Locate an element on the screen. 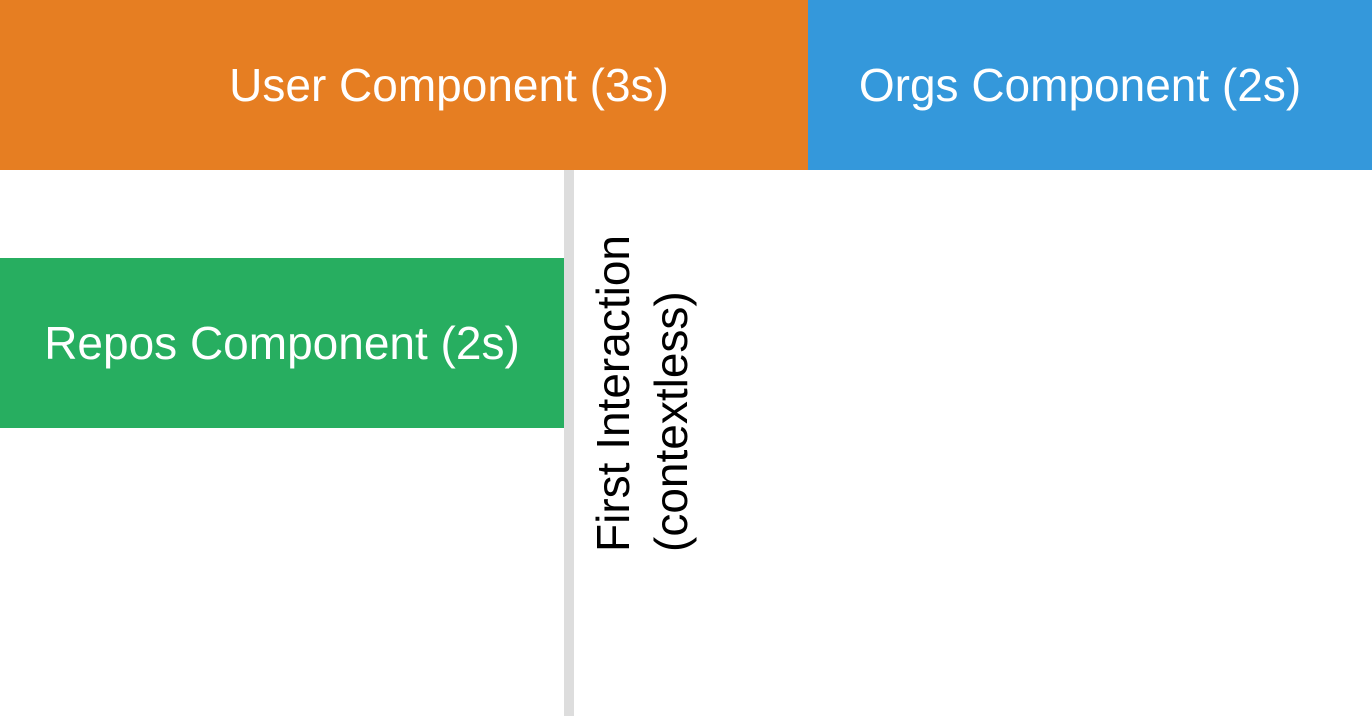 The height and width of the screenshot is (716, 1372). repos-component-label: Repos Component (2s) is located at coordinates (282, 343).